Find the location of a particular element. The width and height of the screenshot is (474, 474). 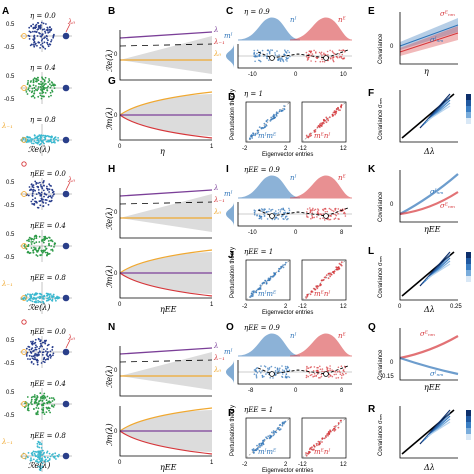

xtick: 10 is located at coordinates (343, 75).